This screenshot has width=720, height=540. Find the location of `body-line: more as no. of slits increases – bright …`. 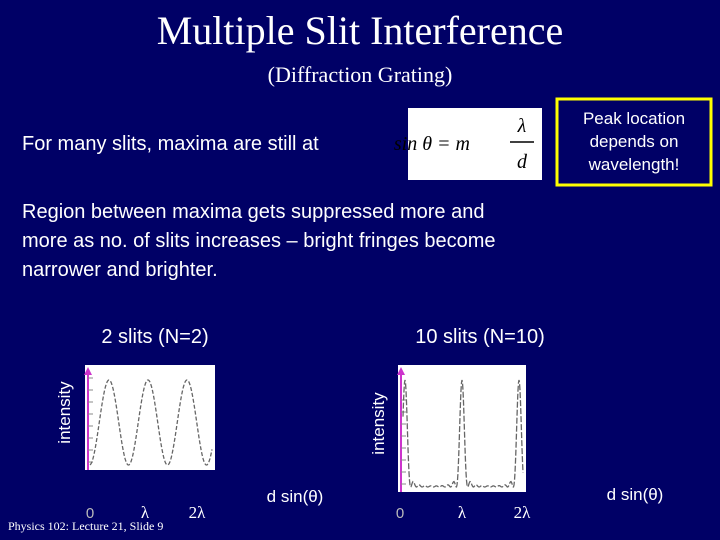

body-line: more as no. of slits increases – bright … is located at coordinates (259, 241).